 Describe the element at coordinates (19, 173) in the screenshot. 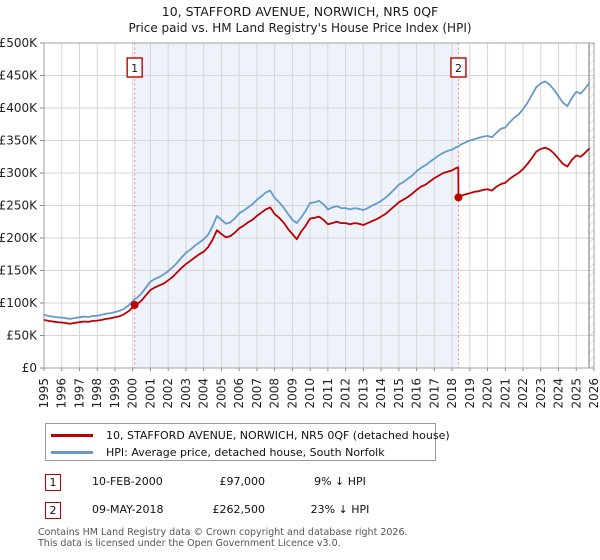

I see `svg-text: £300K` at that location.